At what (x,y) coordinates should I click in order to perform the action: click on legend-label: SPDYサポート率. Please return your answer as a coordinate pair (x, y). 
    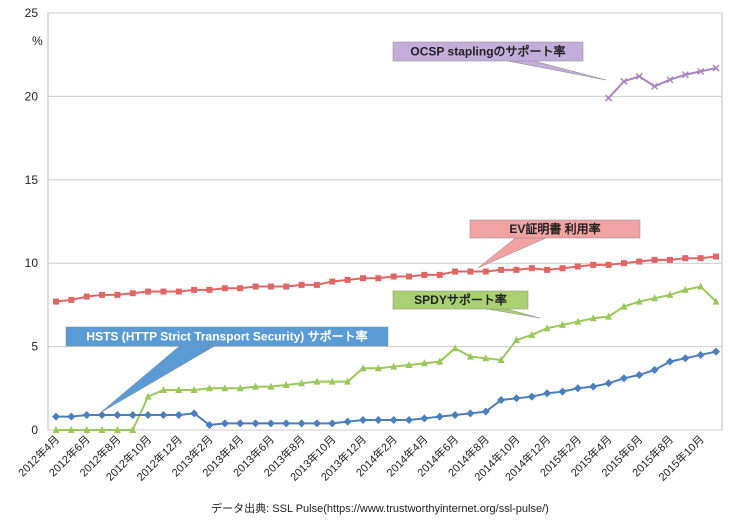
    Looking at the image, I should click on (460, 299).